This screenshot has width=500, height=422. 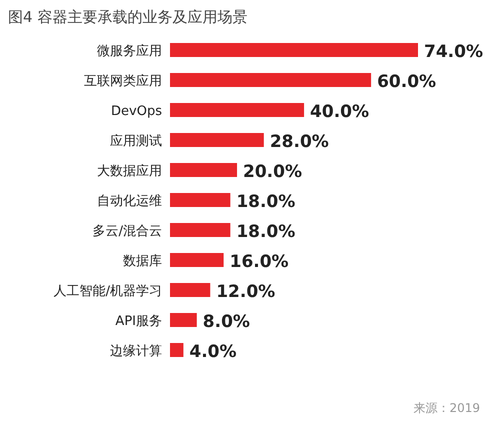 What do you see at coordinates (340, 112) in the screenshot?
I see `data-label: 40.0%` at bounding box center [340, 112].